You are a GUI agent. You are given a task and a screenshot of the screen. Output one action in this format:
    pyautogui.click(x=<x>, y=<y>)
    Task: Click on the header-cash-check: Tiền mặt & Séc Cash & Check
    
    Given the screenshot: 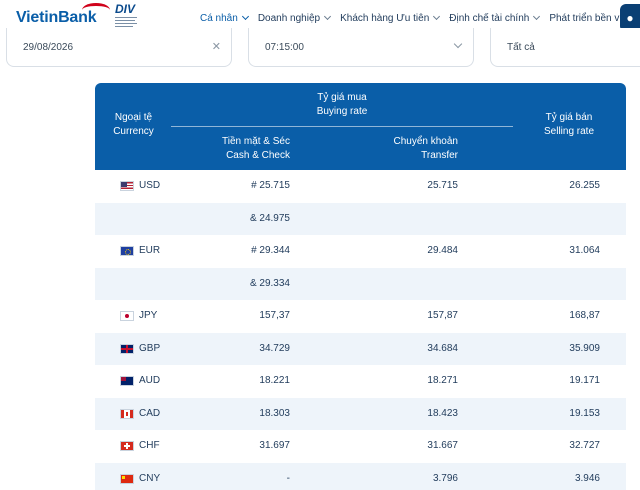 What is the action you would take?
    pyautogui.click(x=231, y=149)
    